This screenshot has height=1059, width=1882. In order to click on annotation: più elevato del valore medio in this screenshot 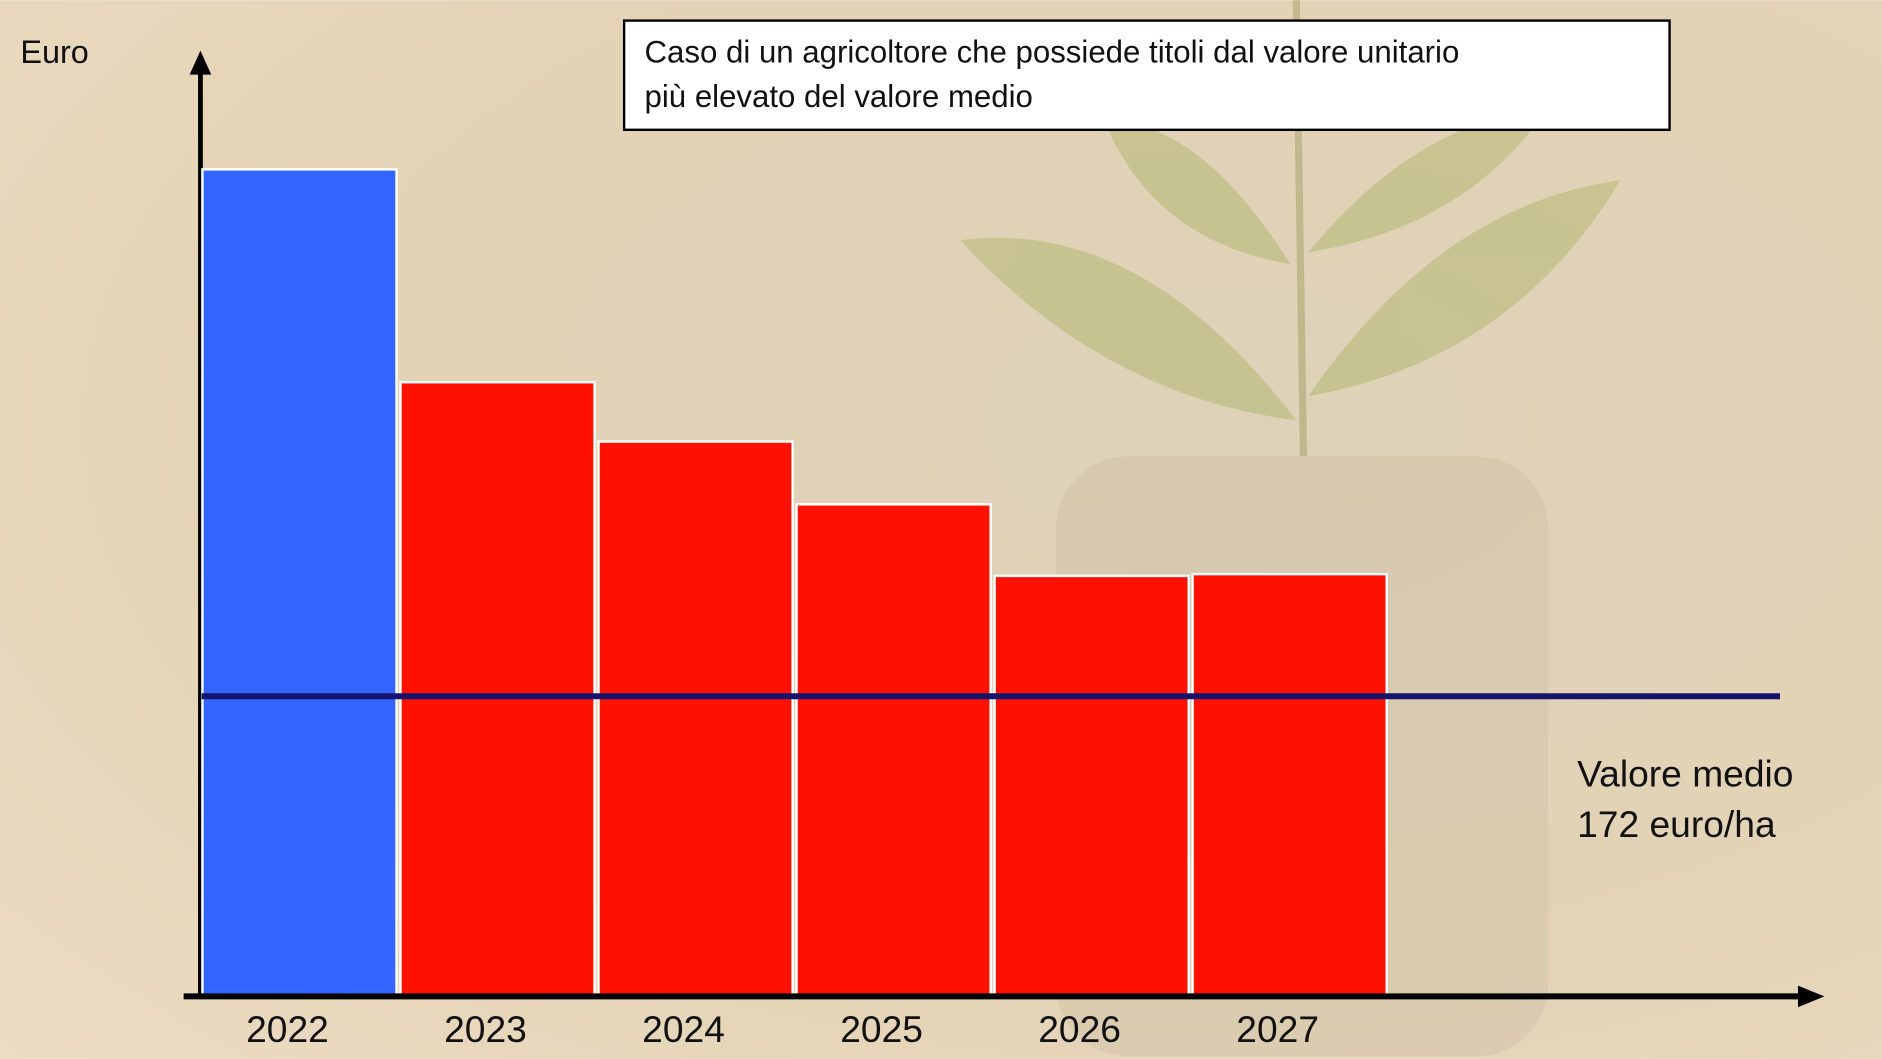, I will do `click(839, 96)`.